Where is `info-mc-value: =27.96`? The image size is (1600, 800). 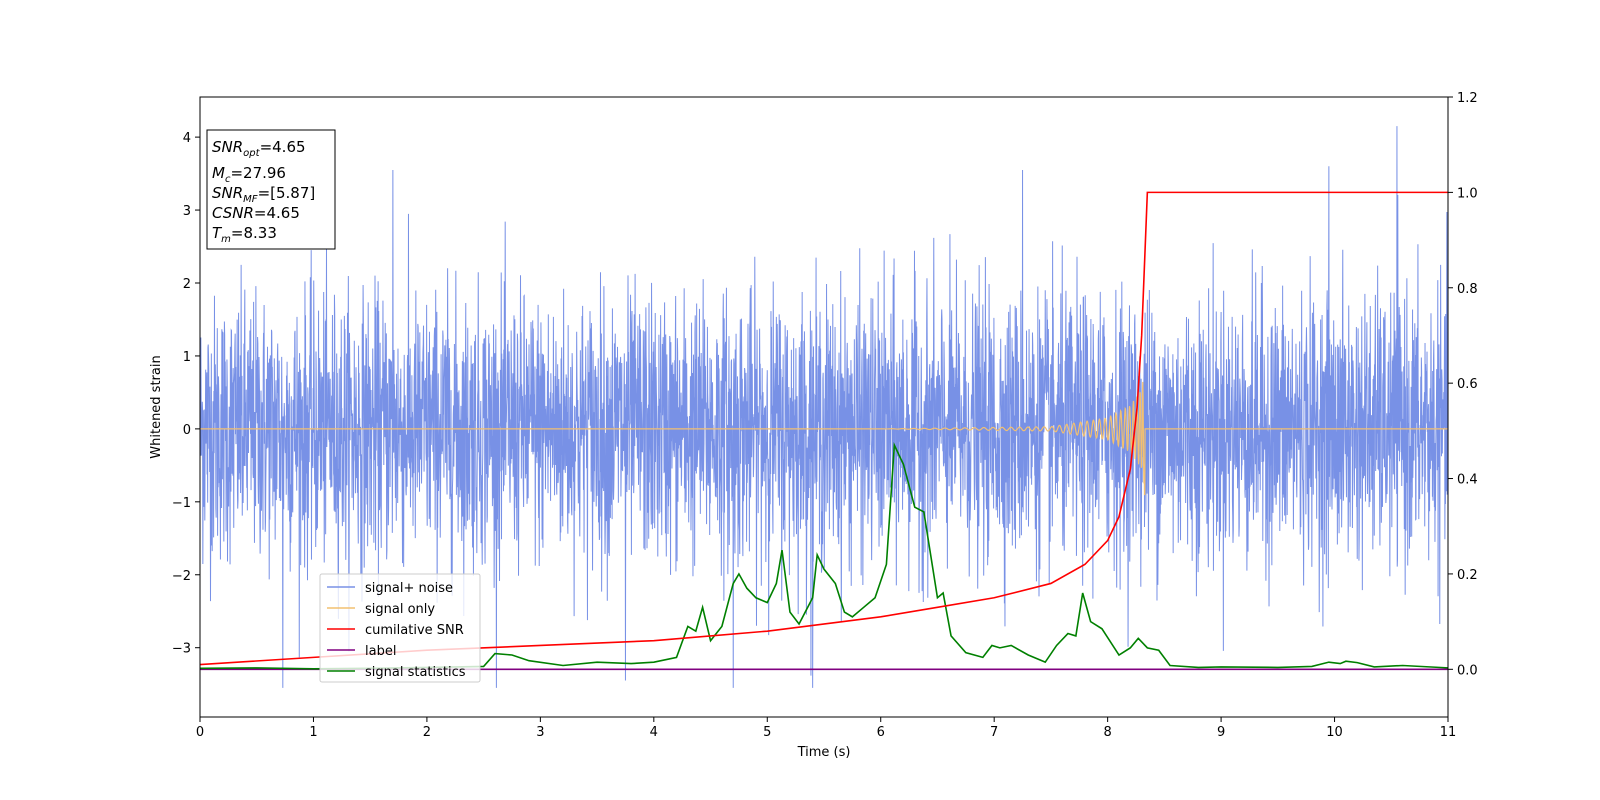 info-mc-value: =27.96 is located at coordinates (258, 173).